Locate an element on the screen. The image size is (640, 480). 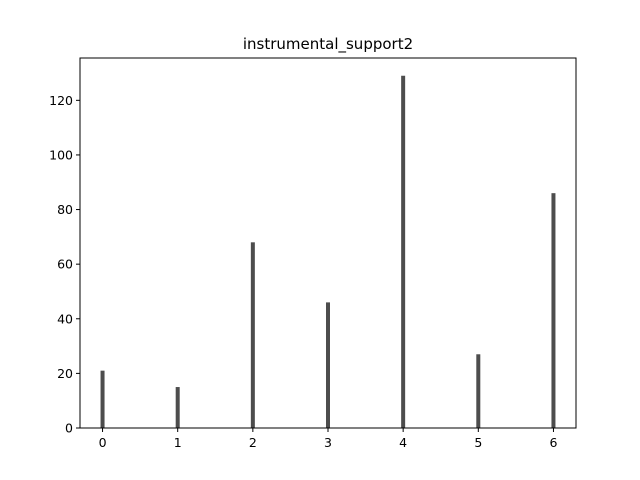
x-axis: 0 1 2 3 4 5 6 is located at coordinates (328, 439).